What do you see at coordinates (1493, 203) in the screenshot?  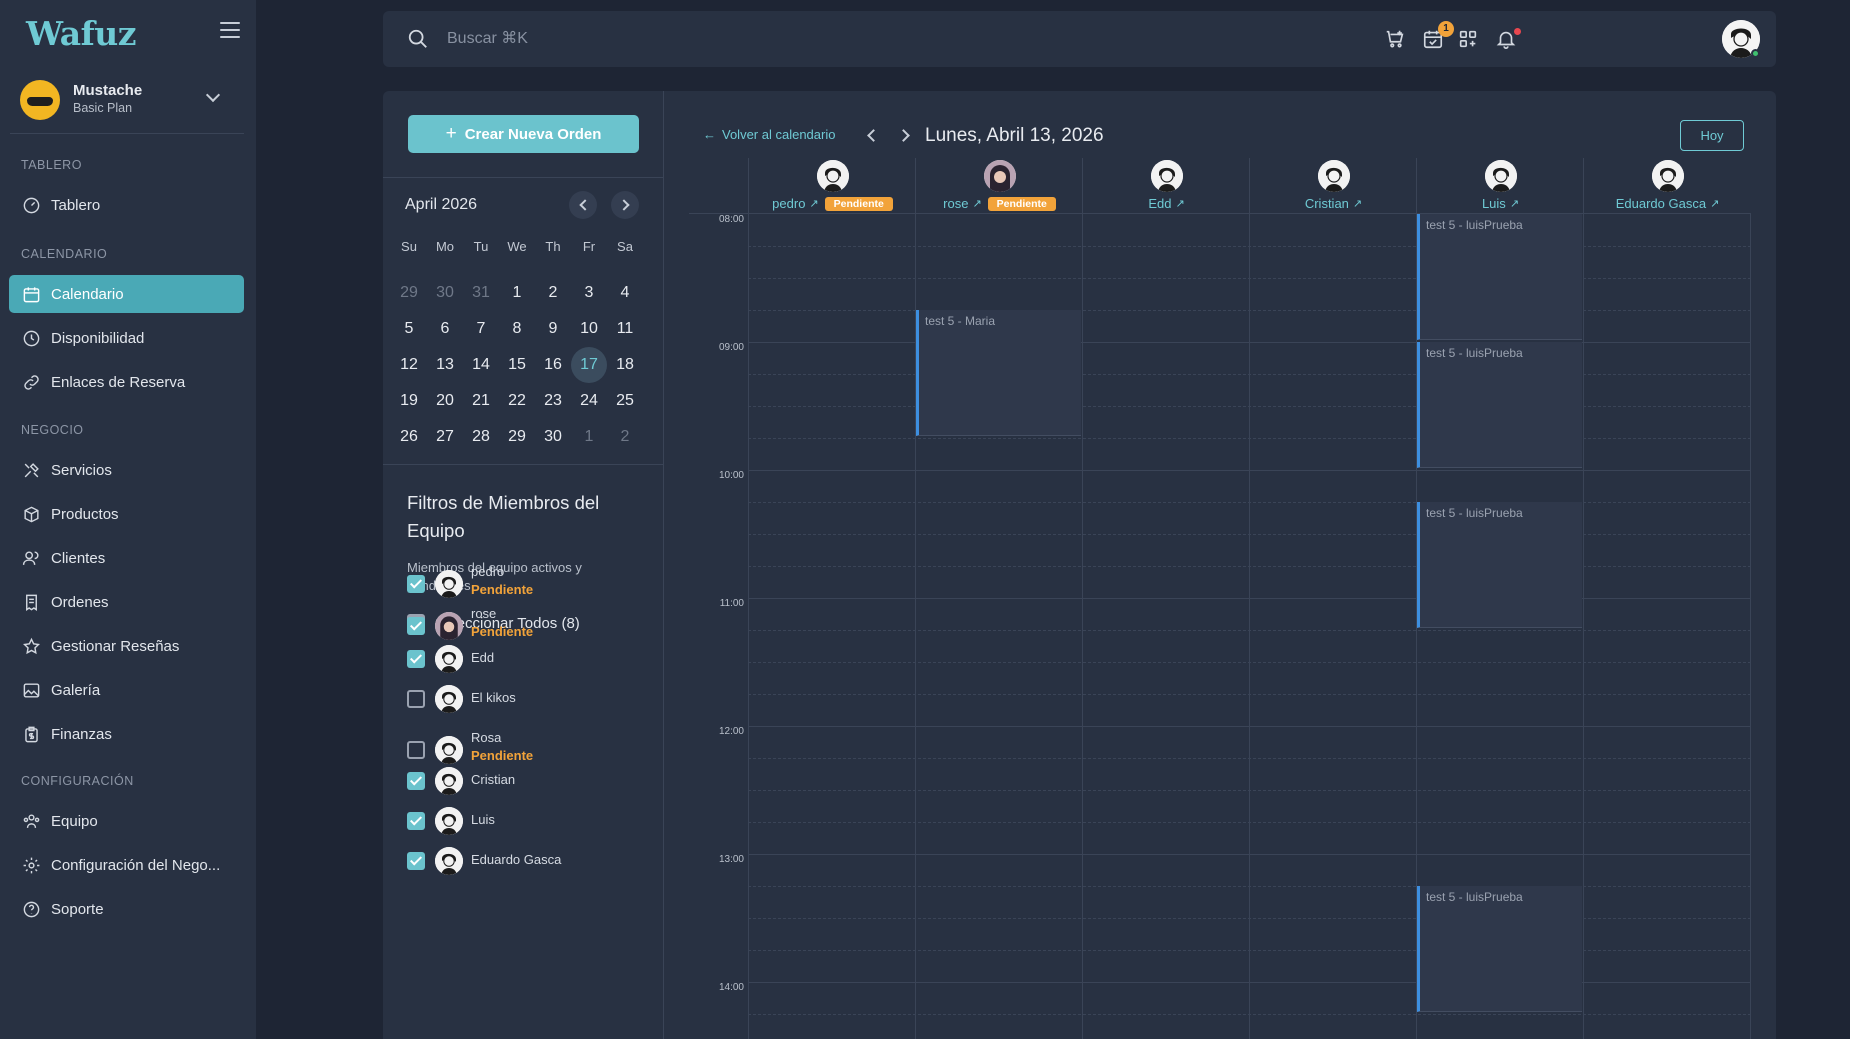 I see `column-member-link: Luis` at bounding box center [1493, 203].